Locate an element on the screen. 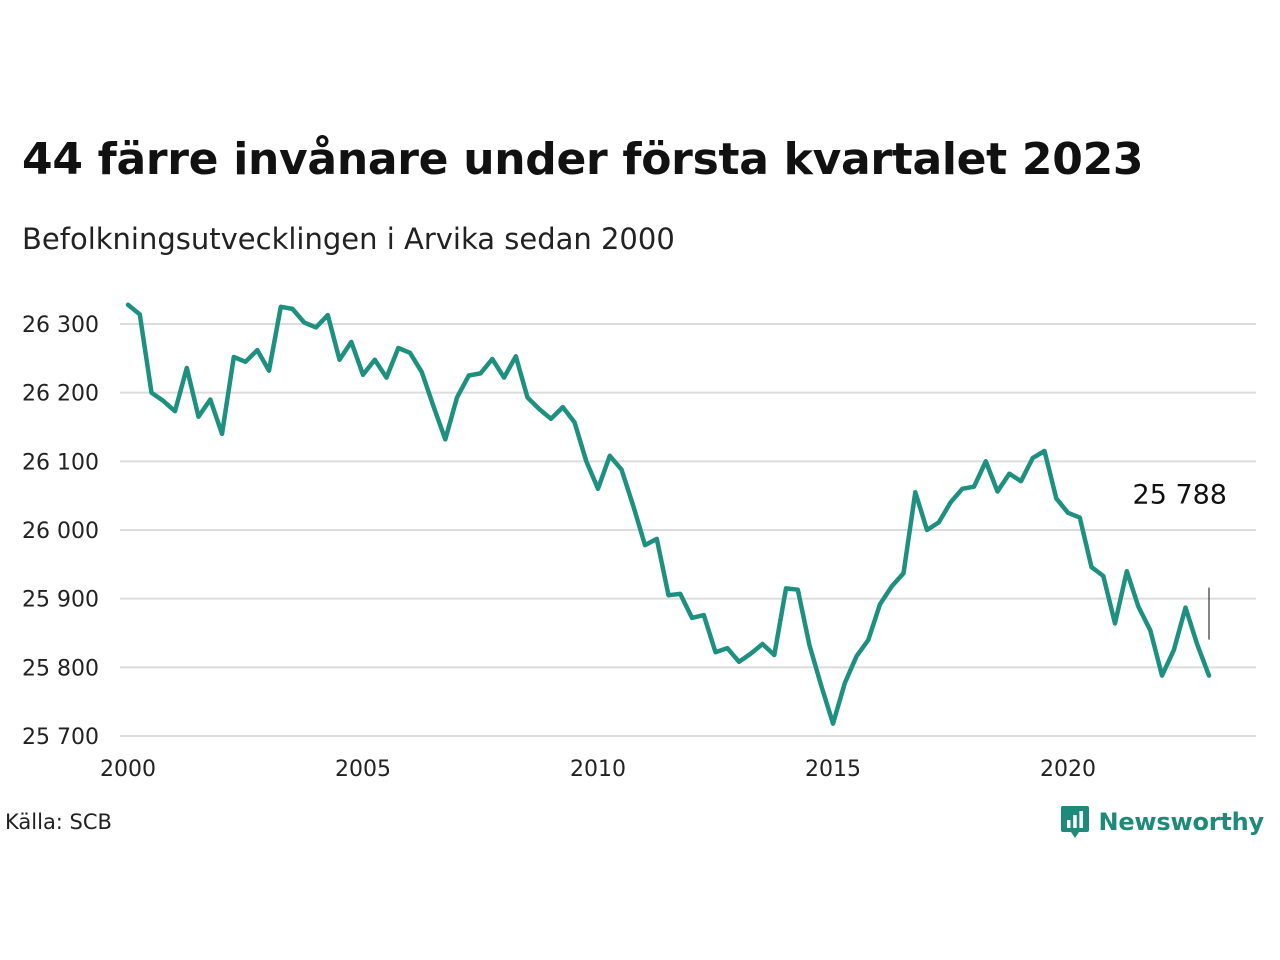 This screenshot has height=960, width=1280. y-tick-label: 25 700 is located at coordinates (60, 737).